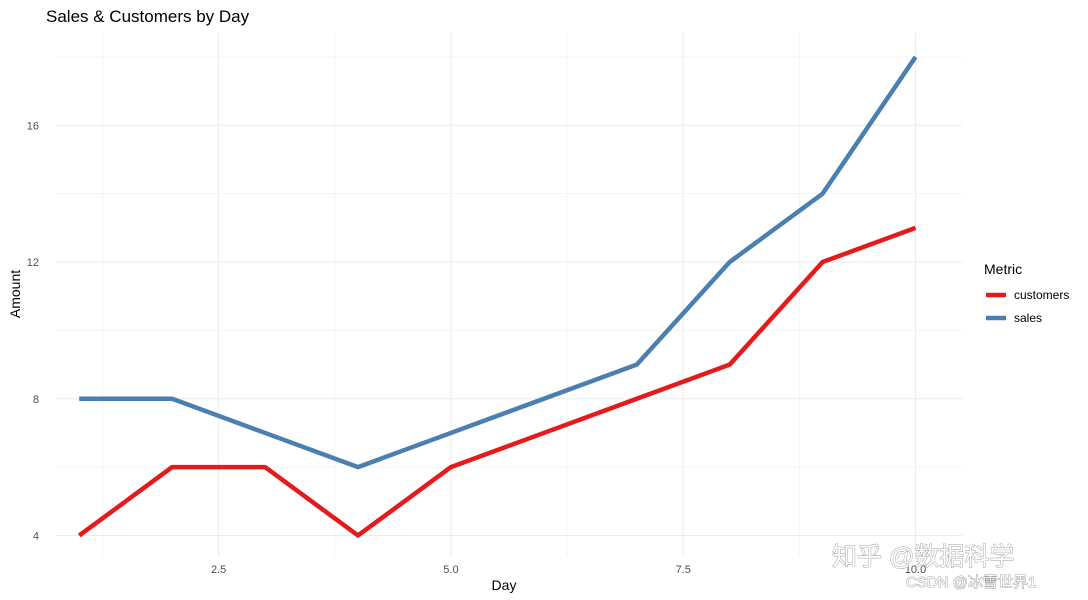  Describe the element at coordinates (504, 585) in the screenshot. I see `x-axis-title: Day` at that location.